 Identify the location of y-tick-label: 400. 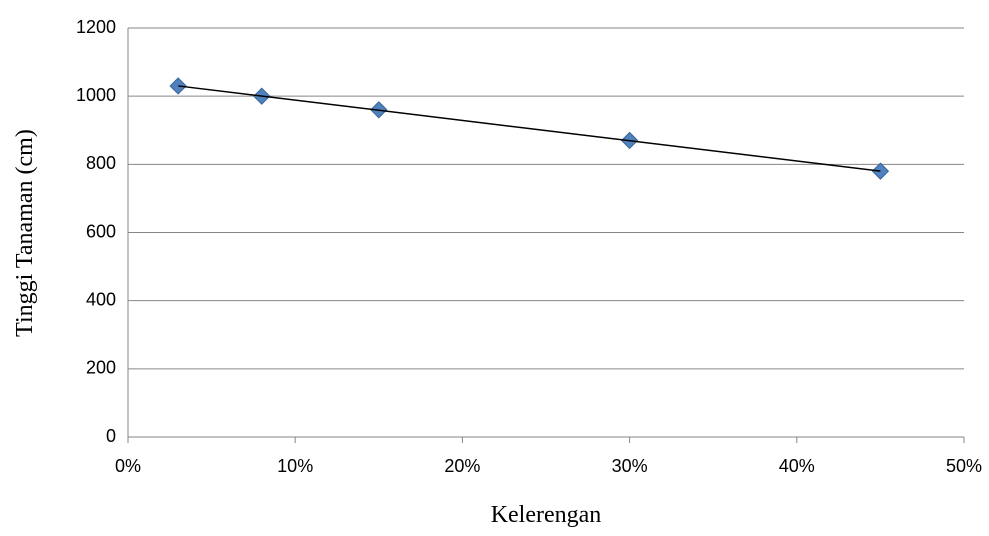
(101, 299).